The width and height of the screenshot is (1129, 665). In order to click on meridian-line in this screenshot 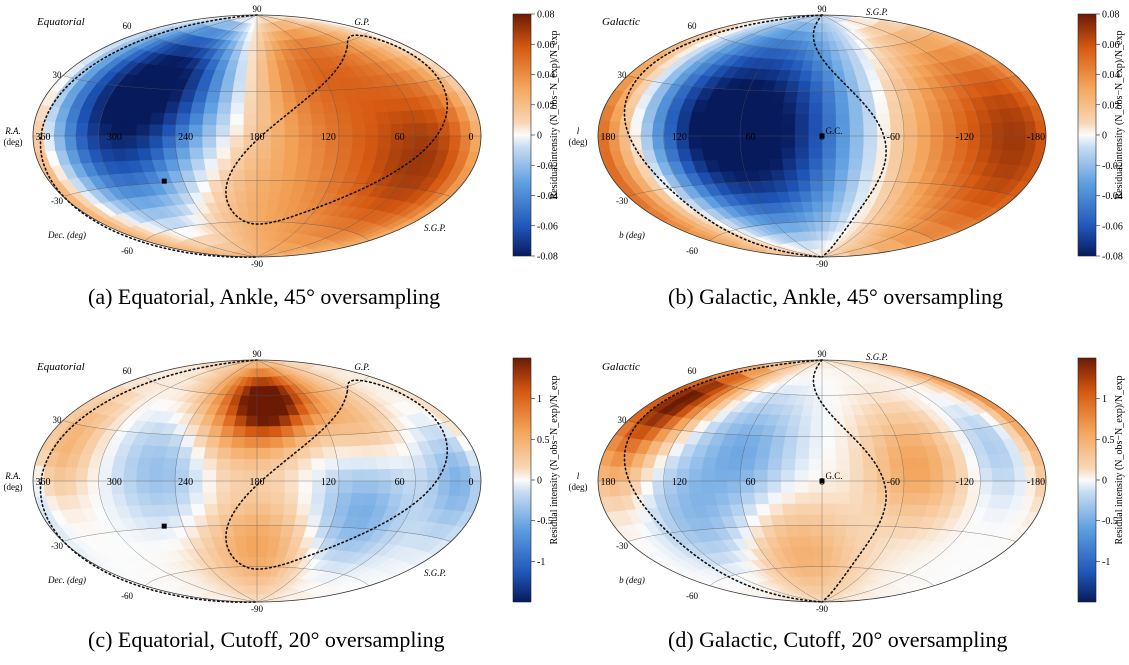, I will do `click(743, 136)`.